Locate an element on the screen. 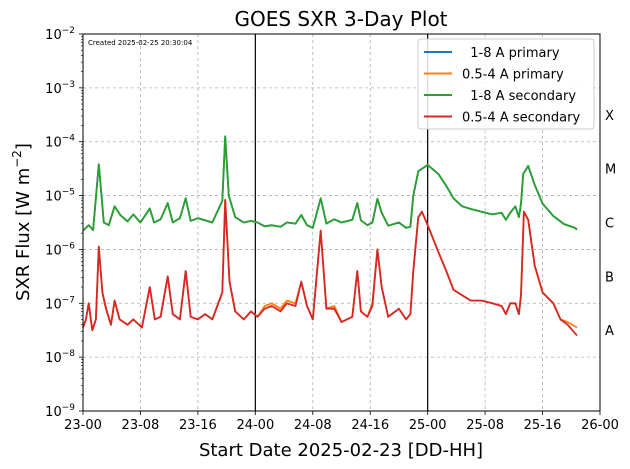 This screenshot has height=469, width=630. y-axis-ticks: 10⁻⁹ 10⁻⁸ 10⁻⁷ 10⁻⁶ 10⁻⁵ 10⁻⁴ 10⁻³ 10⁻² is located at coordinates (64, 223).